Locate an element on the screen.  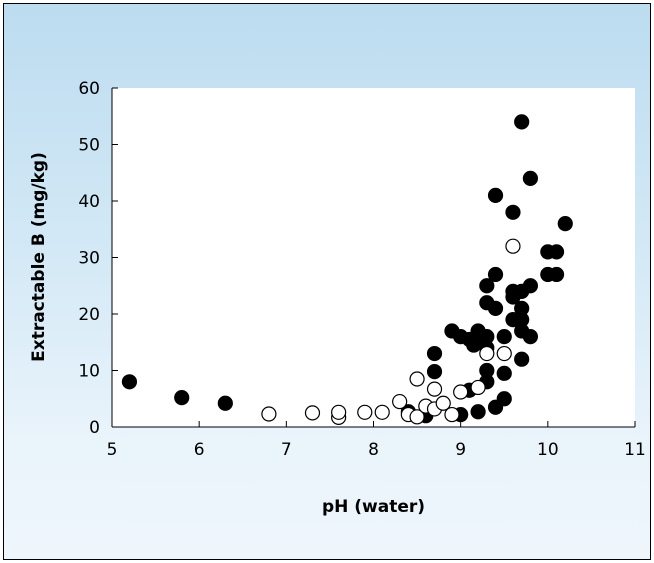
y-axis-title: Extractable B (mg/kg) is located at coordinates (39, 257).